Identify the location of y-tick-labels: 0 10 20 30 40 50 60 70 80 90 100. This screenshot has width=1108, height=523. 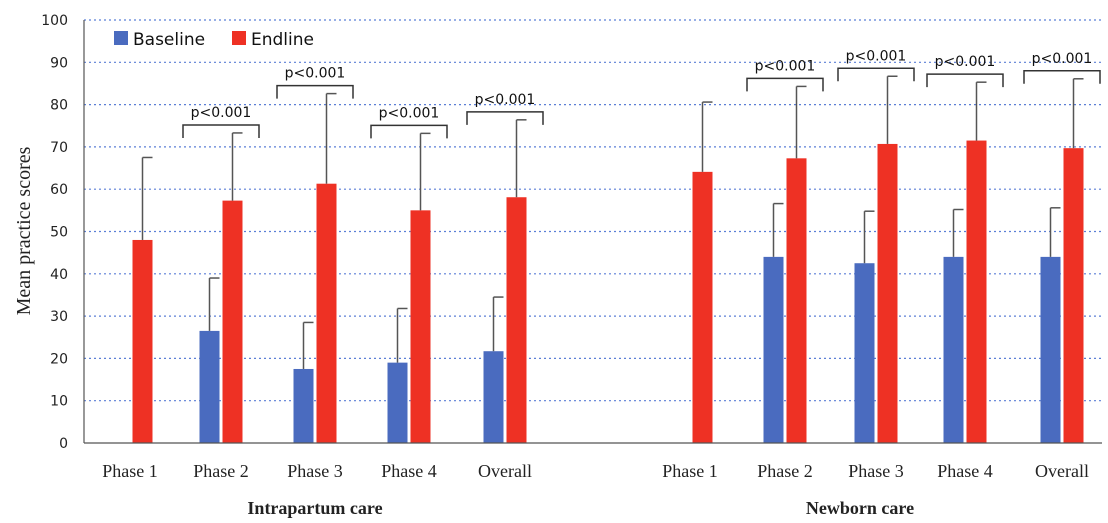
(54, 232).